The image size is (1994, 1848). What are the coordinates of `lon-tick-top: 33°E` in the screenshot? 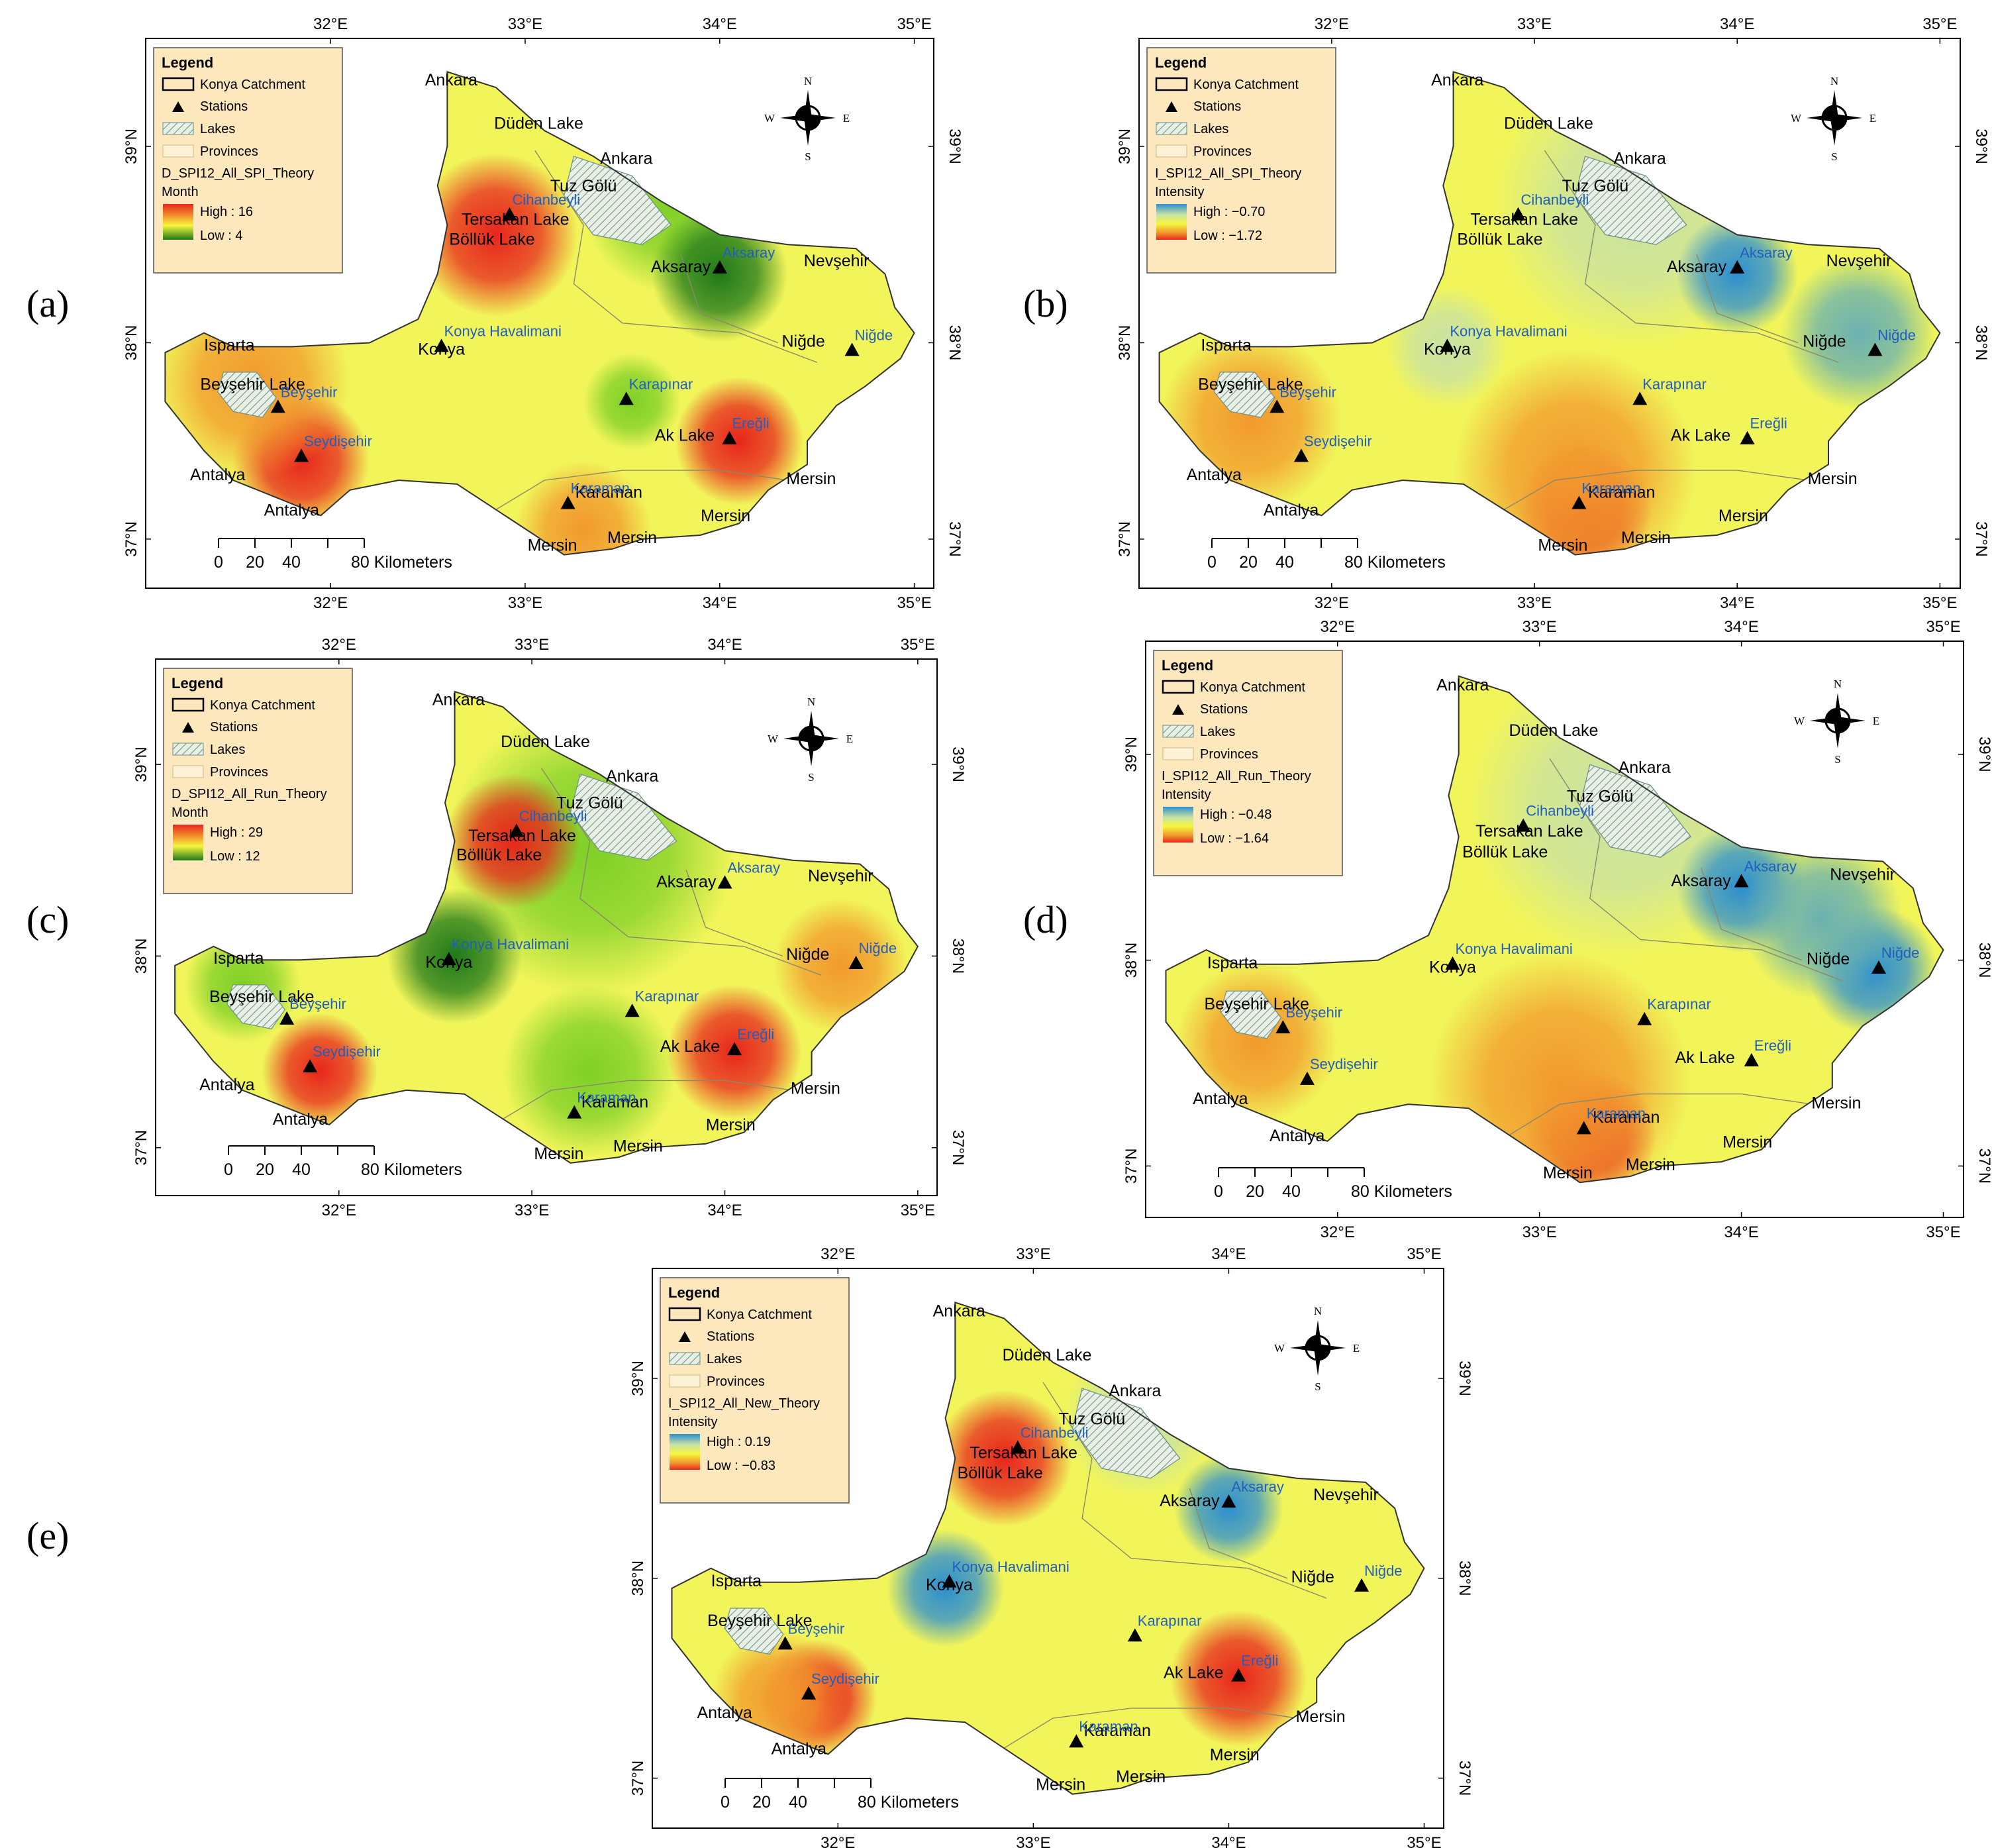 It's located at (1033, 1254).